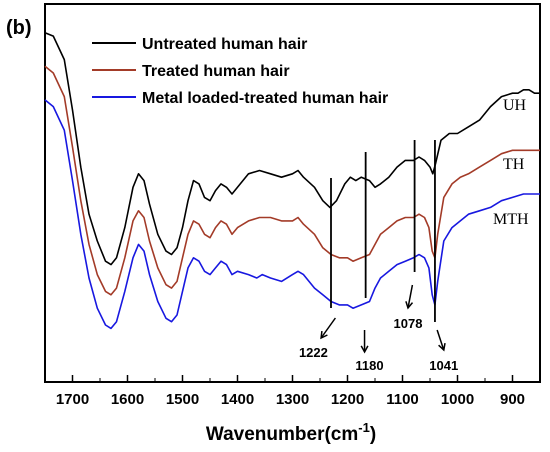 This screenshot has width=550, height=452. I want to click on x-tick-label-1600: 1600, so click(127, 399).